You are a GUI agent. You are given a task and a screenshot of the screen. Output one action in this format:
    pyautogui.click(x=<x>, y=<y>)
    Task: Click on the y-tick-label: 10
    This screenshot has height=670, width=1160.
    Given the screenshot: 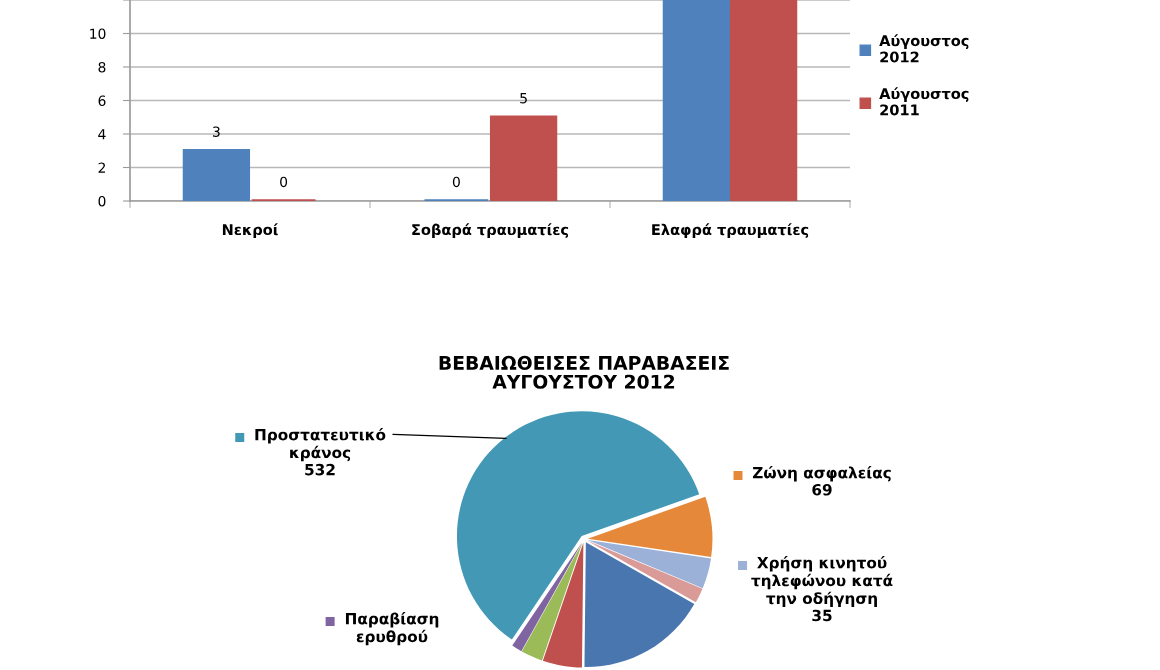 What is the action you would take?
    pyautogui.click(x=98, y=33)
    